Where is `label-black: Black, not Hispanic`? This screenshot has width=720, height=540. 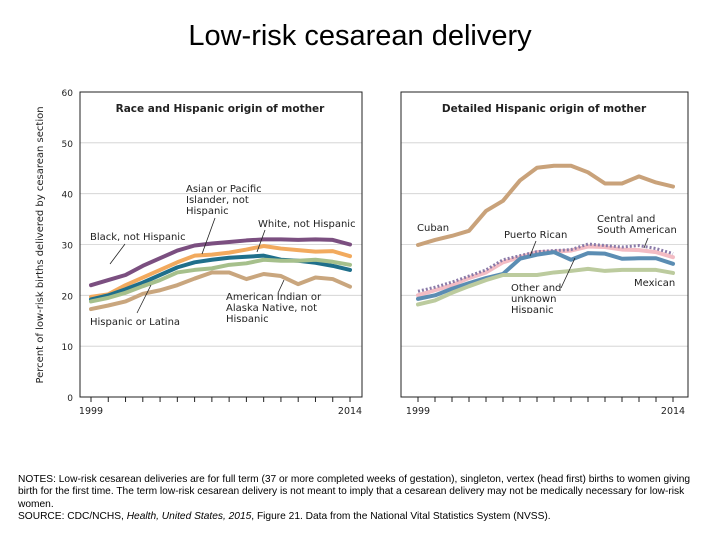 label-black: Black, not Hispanic is located at coordinates (138, 237).